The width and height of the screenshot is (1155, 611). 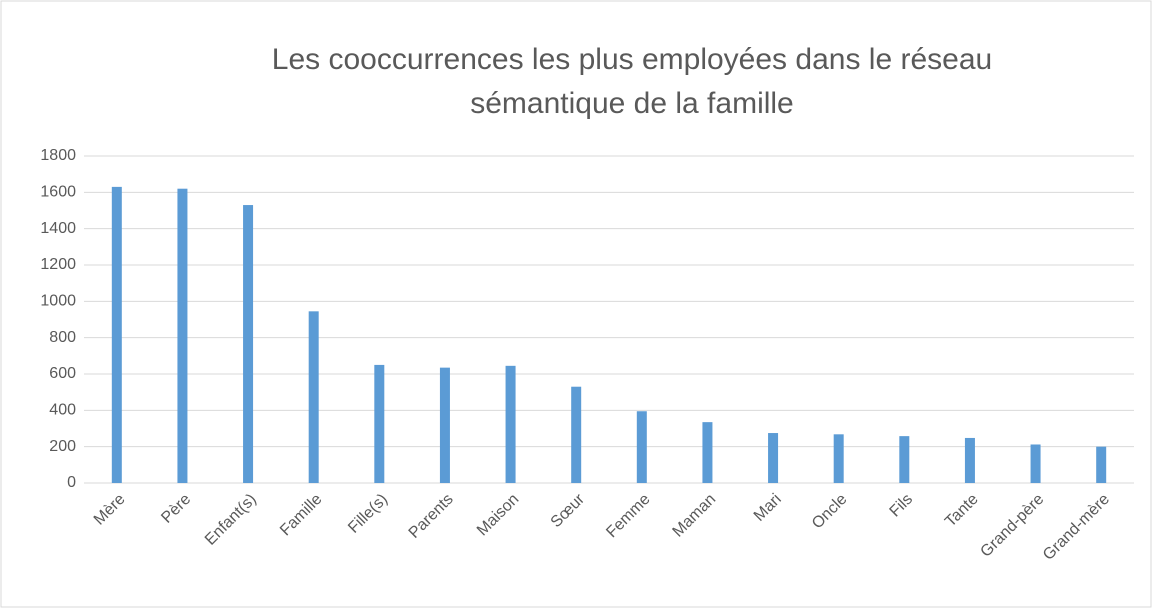 What do you see at coordinates (58, 228) in the screenshot?
I see `y-tick-label: 1400` at bounding box center [58, 228].